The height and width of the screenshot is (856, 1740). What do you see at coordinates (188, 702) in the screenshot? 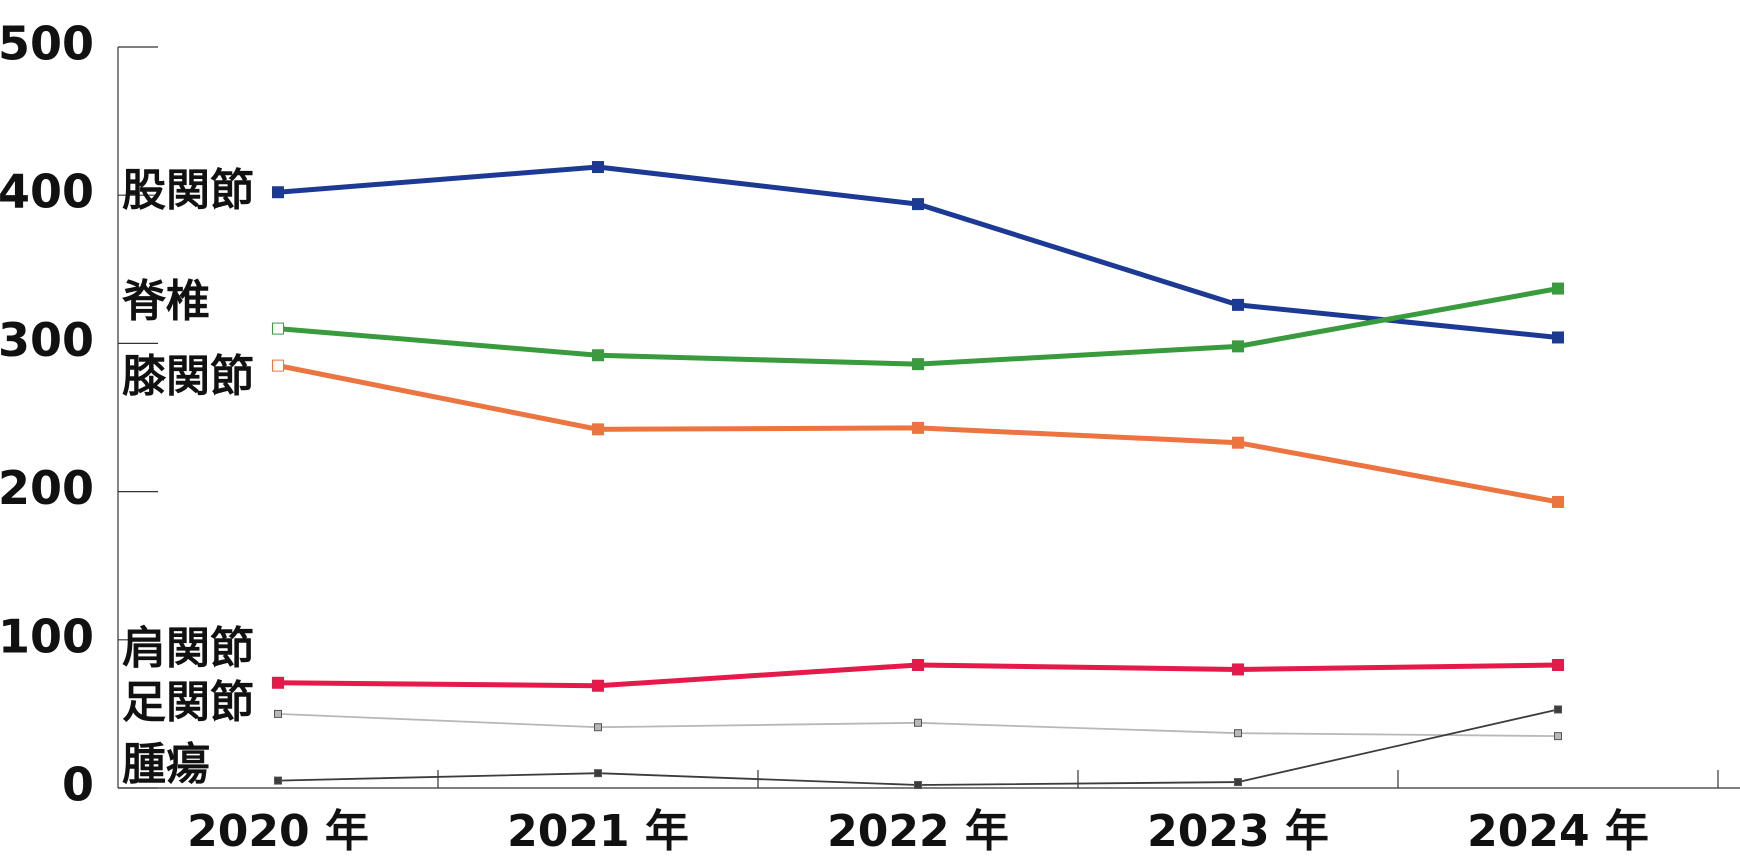
I see `series-label: 足関節` at bounding box center [188, 702].